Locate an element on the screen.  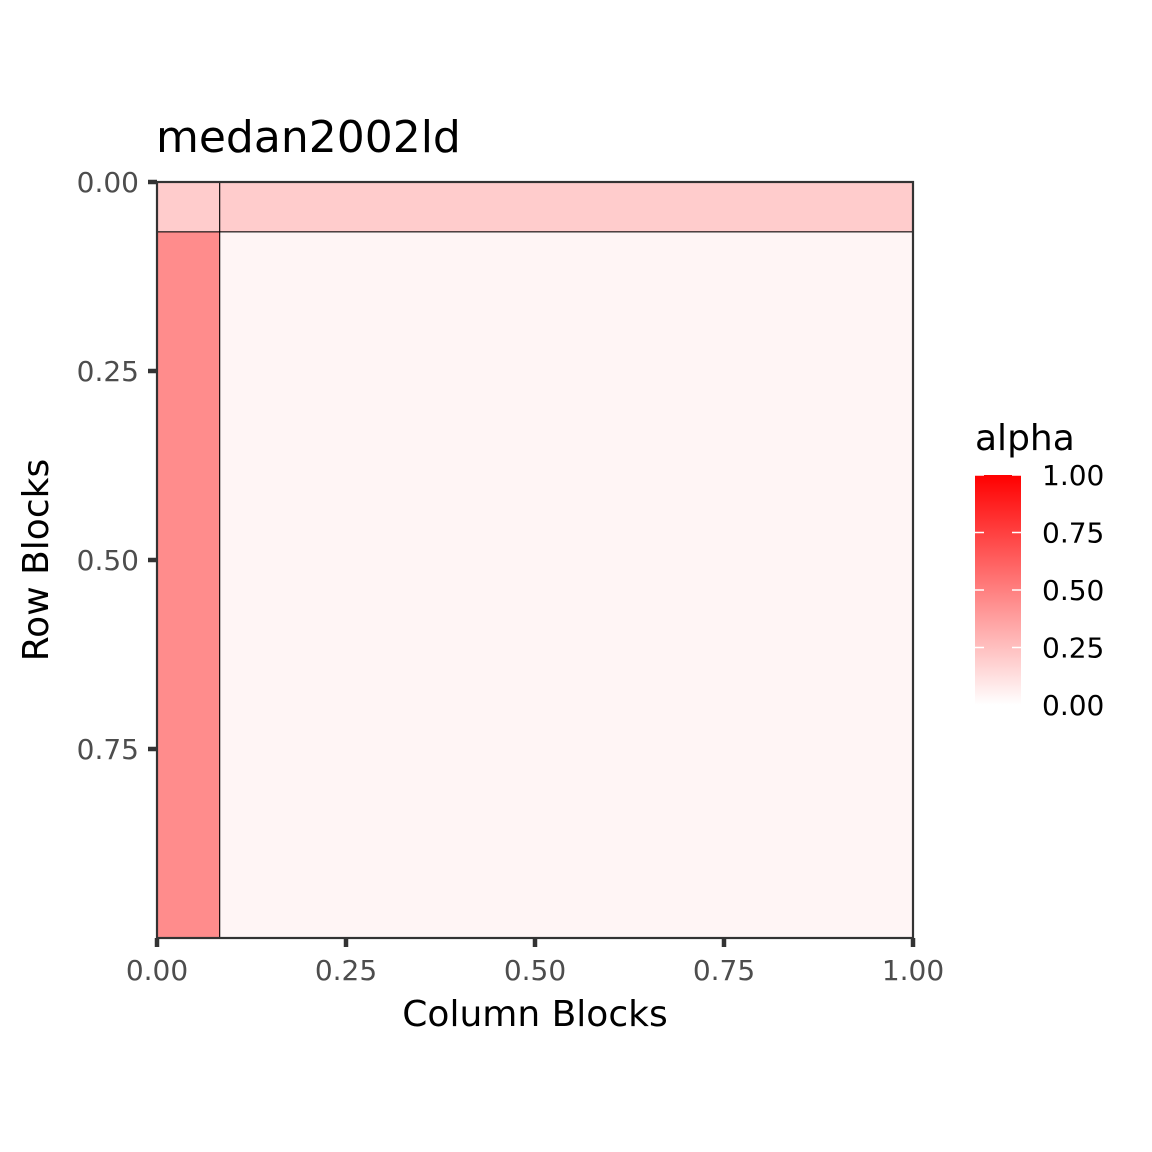
y-tick-label: 0.00 is located at coordinates (108, 182).